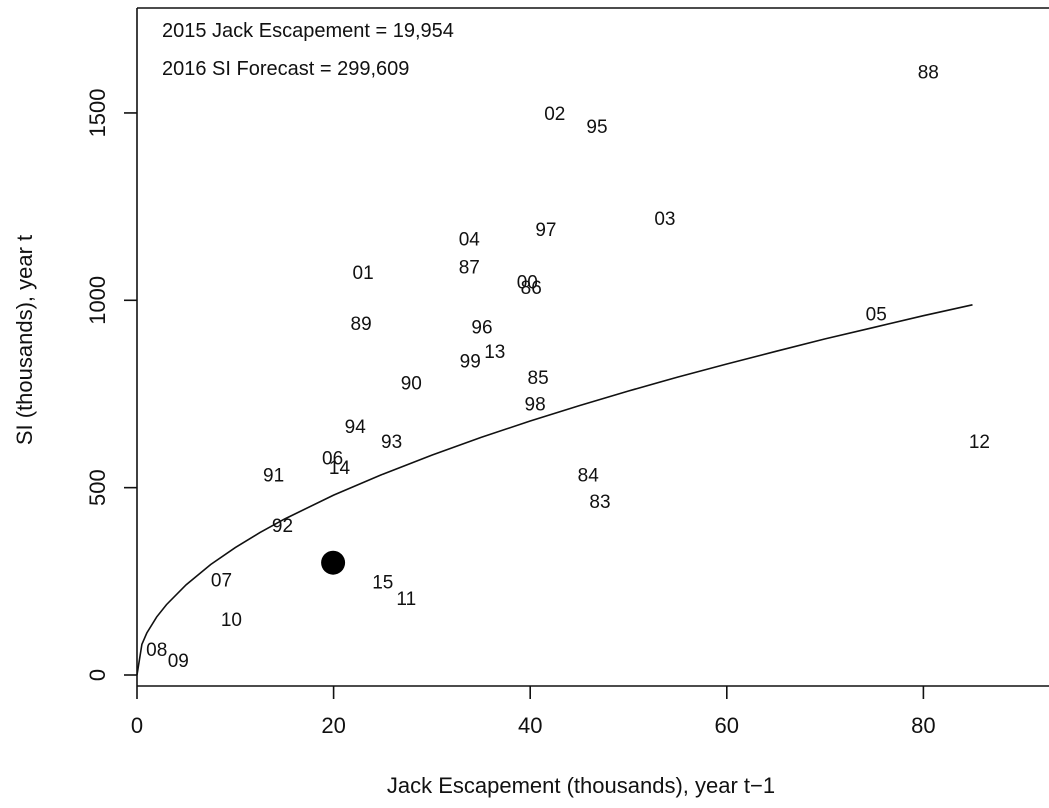 The height and width of the screenshot is (808, 1049). I want to click on y-axis-title: SI (thousands), year t, so click(24, 340).